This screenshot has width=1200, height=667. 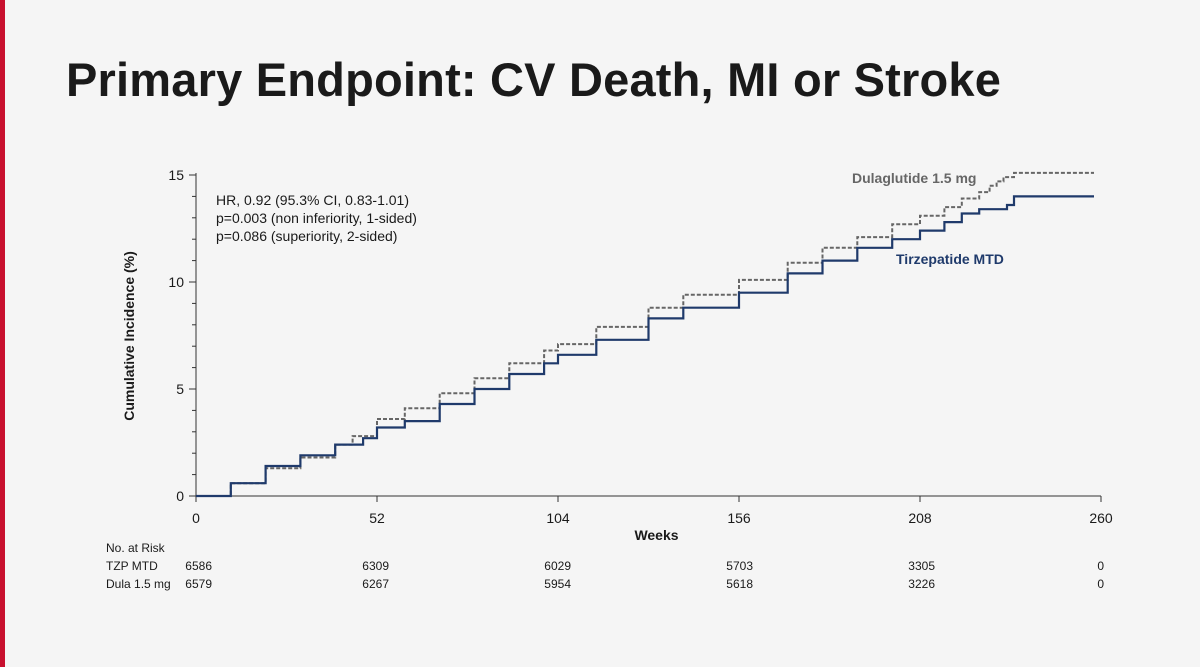 I want to click on y-tick-label: 10, so click(x=176, y=282).